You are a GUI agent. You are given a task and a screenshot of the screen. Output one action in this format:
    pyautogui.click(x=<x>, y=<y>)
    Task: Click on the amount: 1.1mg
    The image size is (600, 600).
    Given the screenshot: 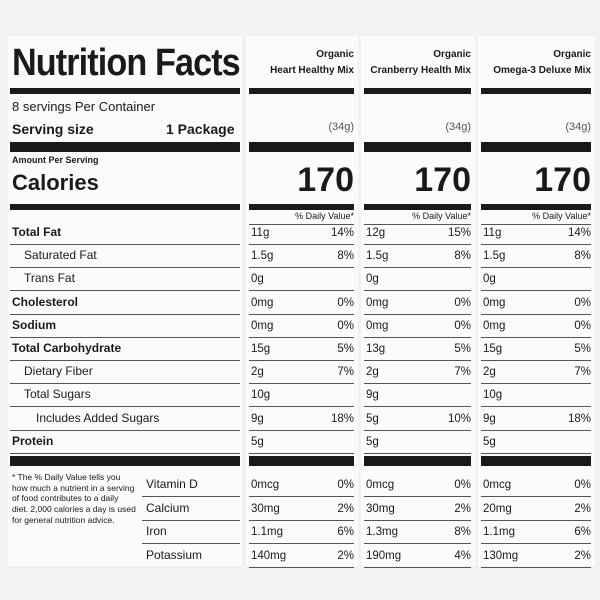 What is the action you would take?
    pyautogui.click(x=499, y=532)
    